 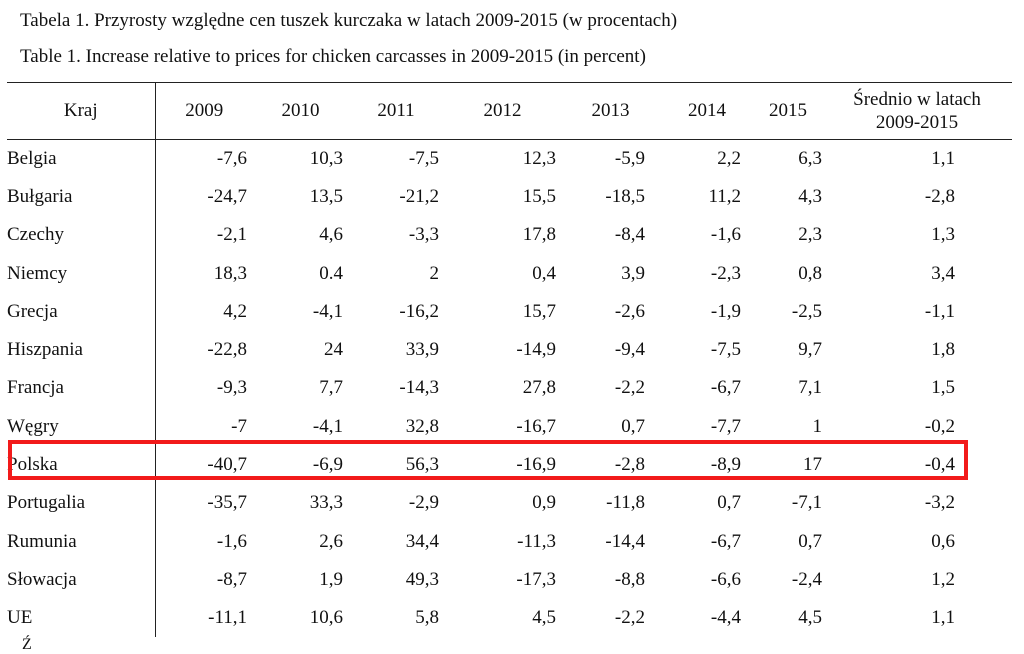 I want to click on value-cell: 33,3, so click(x=326, y=503).